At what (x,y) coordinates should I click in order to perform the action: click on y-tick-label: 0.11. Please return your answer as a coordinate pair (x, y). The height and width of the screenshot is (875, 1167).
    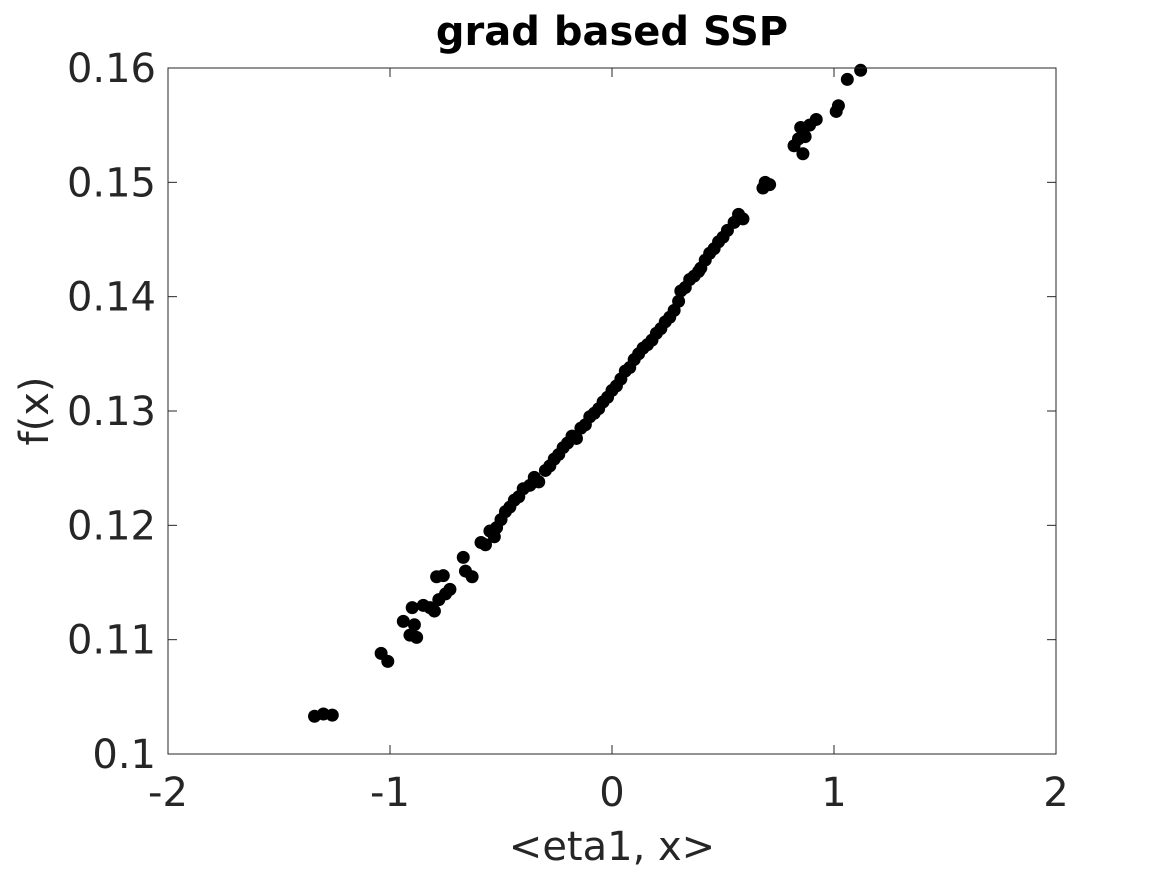
    Looking at the image, I should click on (111, 641).